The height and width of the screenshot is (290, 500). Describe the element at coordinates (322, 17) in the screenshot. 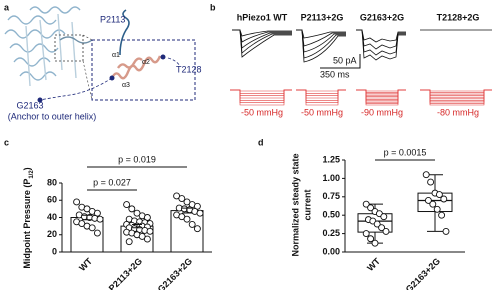

I see `trace-title: P2113+2G` at that location.